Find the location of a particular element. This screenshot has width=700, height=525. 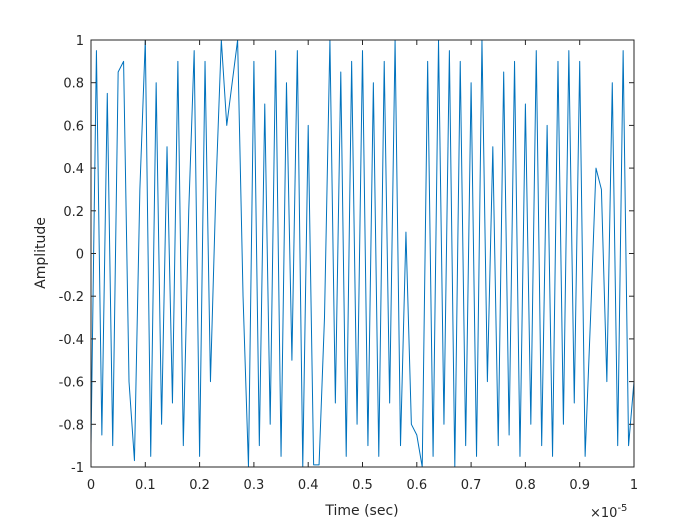

x-tick-label: 0.8 is located at coordinates (525, 485).